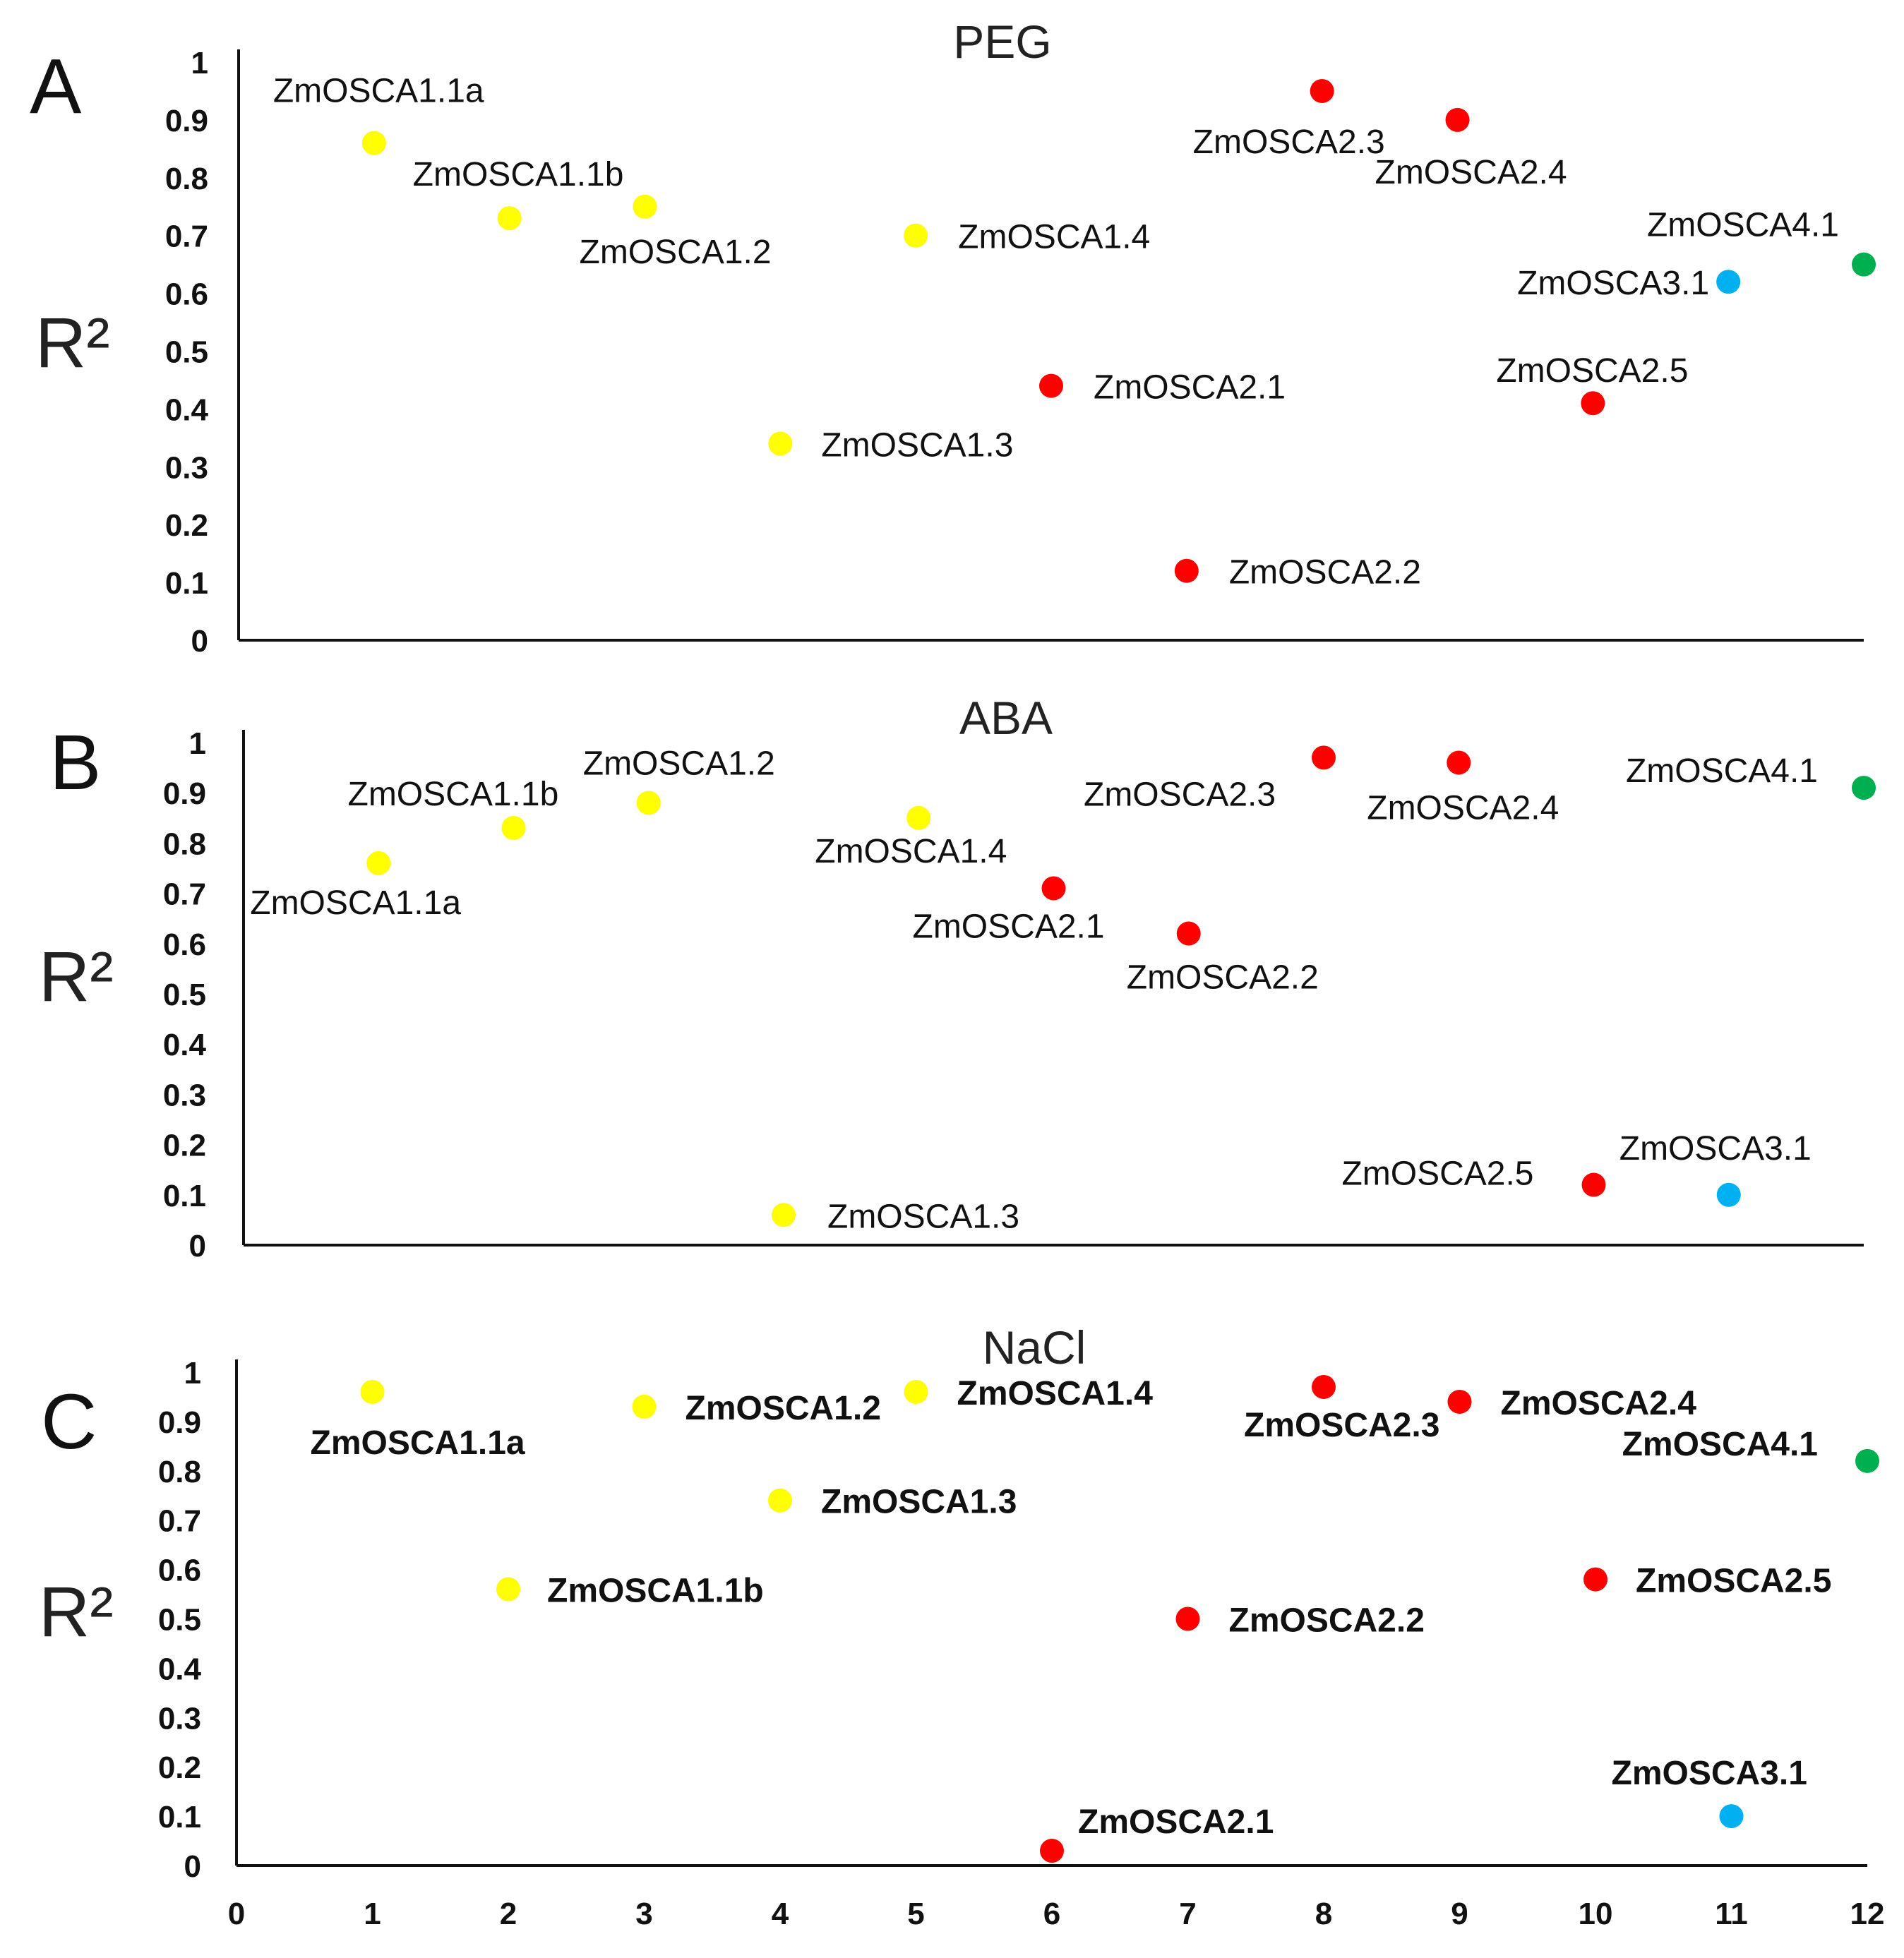 This screenshot has width=1904, height=1958. Describe the element at coordinates (199, 642) in the screenshot. I see `y-tick-label-a: 0` at that location.